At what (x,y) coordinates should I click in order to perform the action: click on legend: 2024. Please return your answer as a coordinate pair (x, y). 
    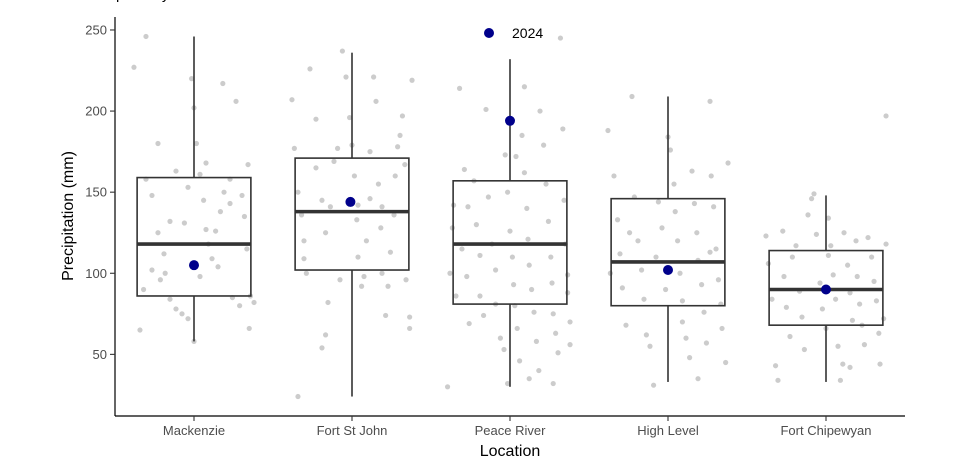
    Looking at the image, I should click on (513, 33).